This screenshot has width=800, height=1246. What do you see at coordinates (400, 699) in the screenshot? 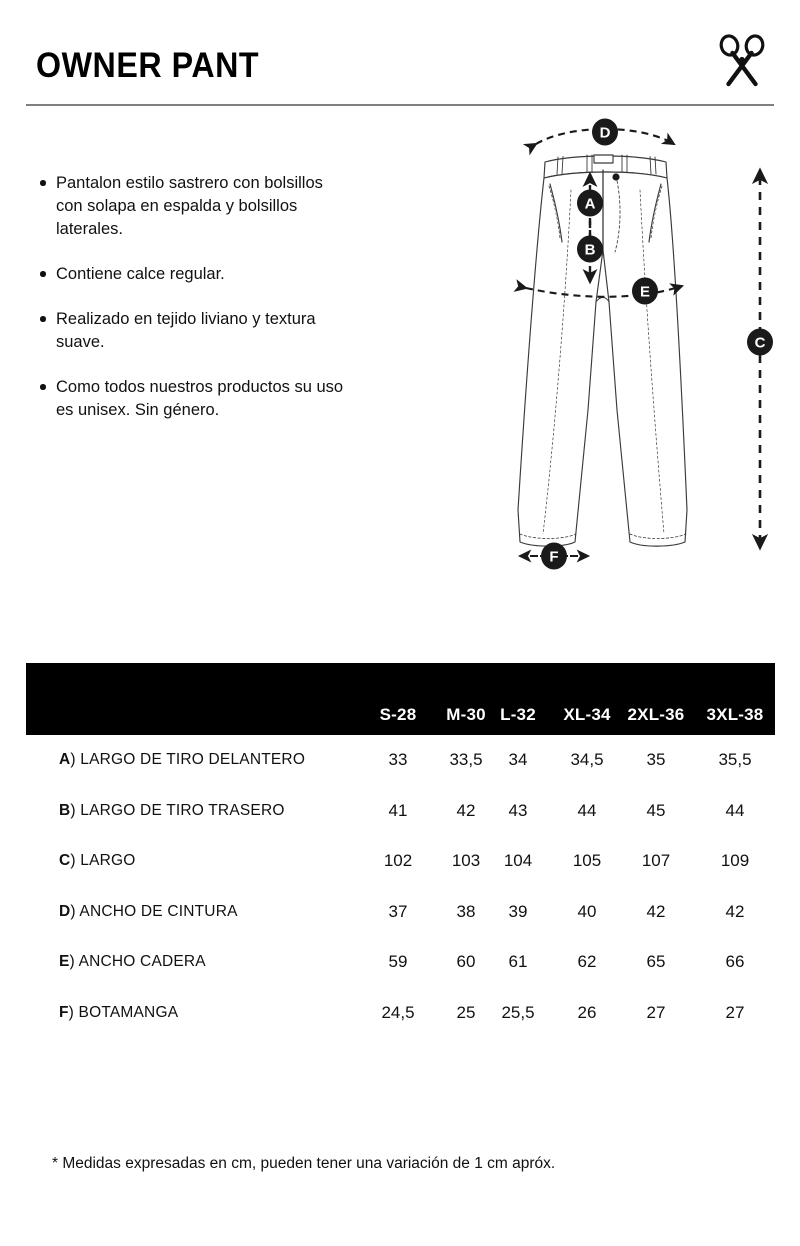
I see `table-header-row: S-28 M-30 L-32 XL-34 2XL-36 3XL-38` at bounding box center [400, 699].